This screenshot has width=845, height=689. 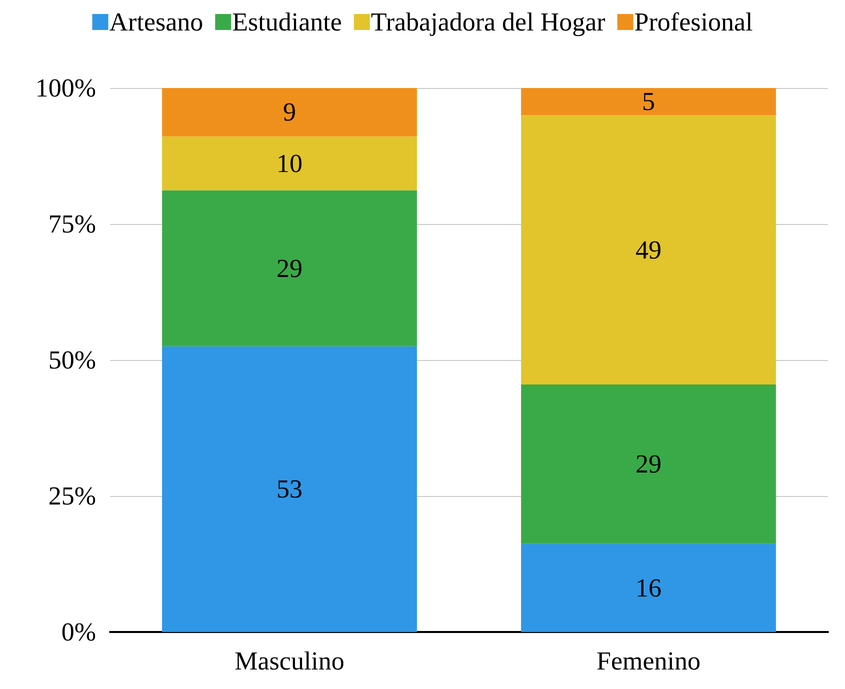 What do you see at coordinates (72, 224) in the screenshot?
I see `y-tick-label: 75%` at bounding box center [72, 224].